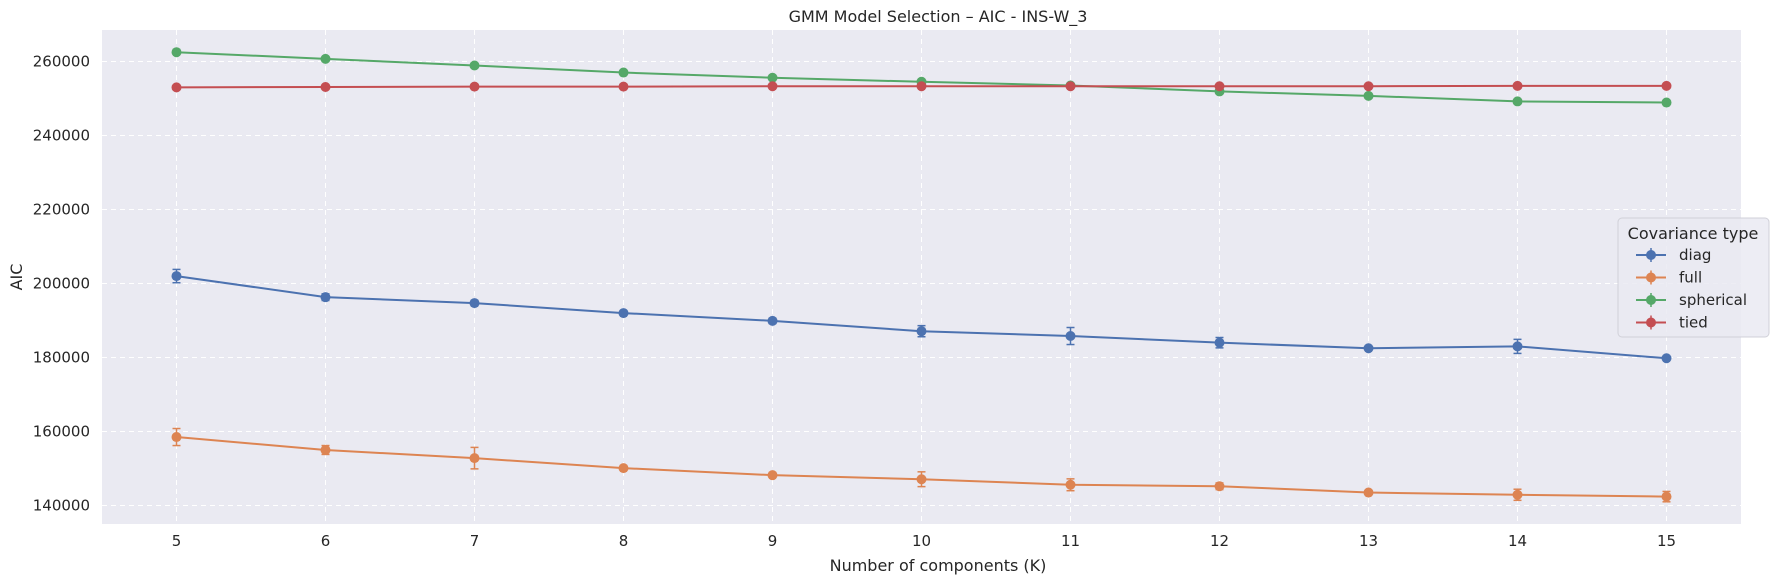 Image resolution: width=1784 pixels, height=584 pixels. Describe the element at coordinates (61, 209) in the screenshot. I see `y-tick-label: 220000` at that location.